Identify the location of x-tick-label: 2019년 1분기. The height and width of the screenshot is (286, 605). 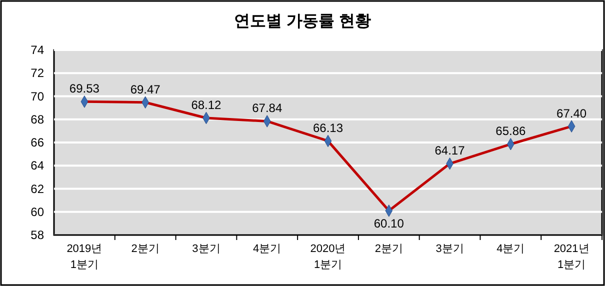
(84, 257).